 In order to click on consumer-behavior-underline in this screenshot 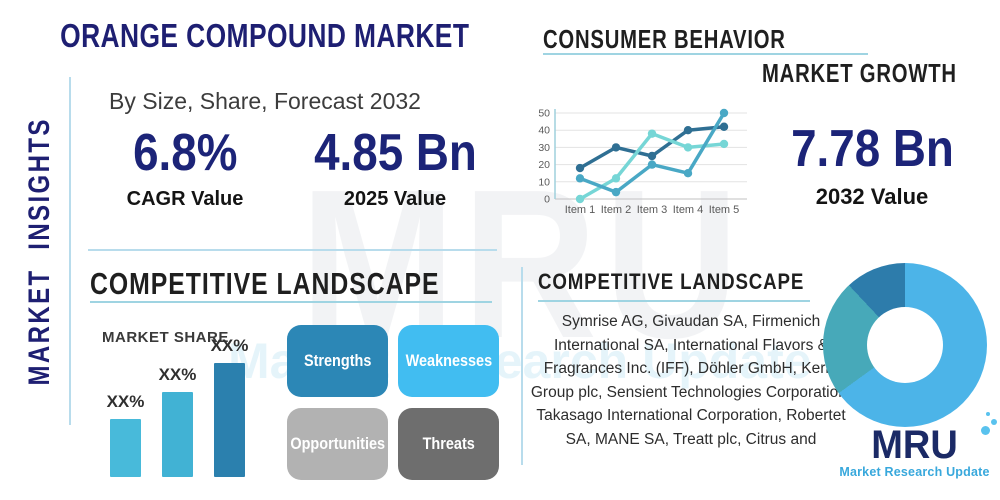, I will do `click(705, 54)`.